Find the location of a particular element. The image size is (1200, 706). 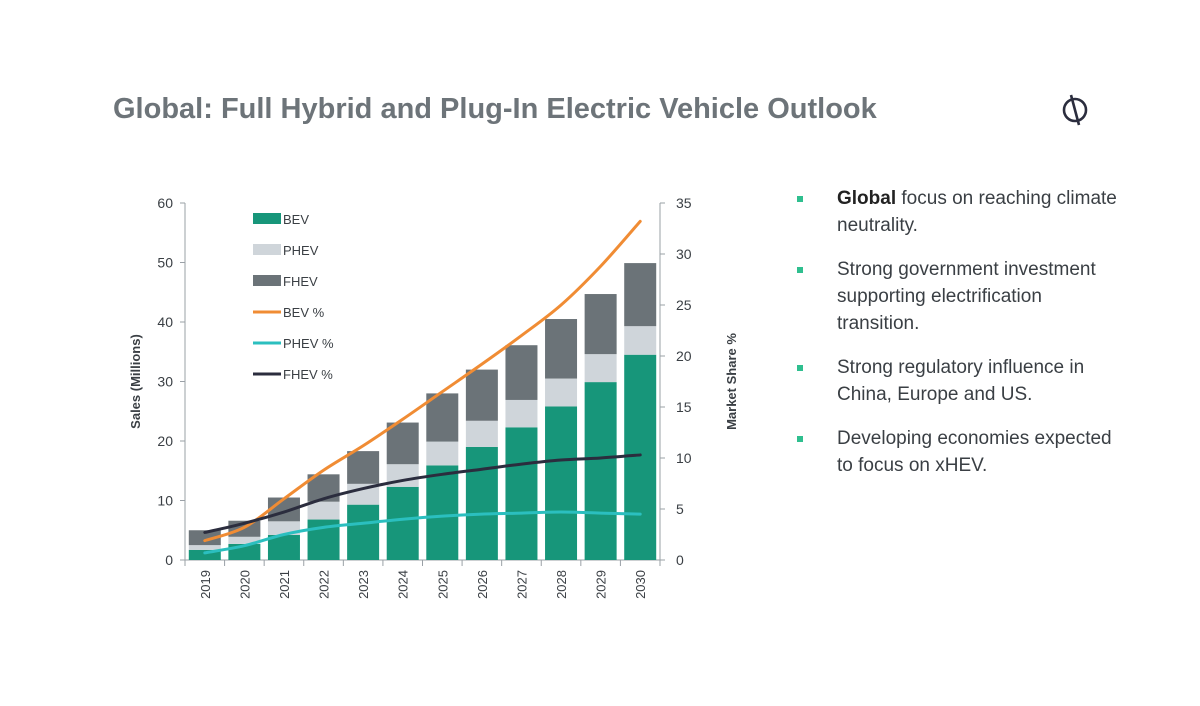

bar-fhev-2026 is located at coordinates (481, 395).